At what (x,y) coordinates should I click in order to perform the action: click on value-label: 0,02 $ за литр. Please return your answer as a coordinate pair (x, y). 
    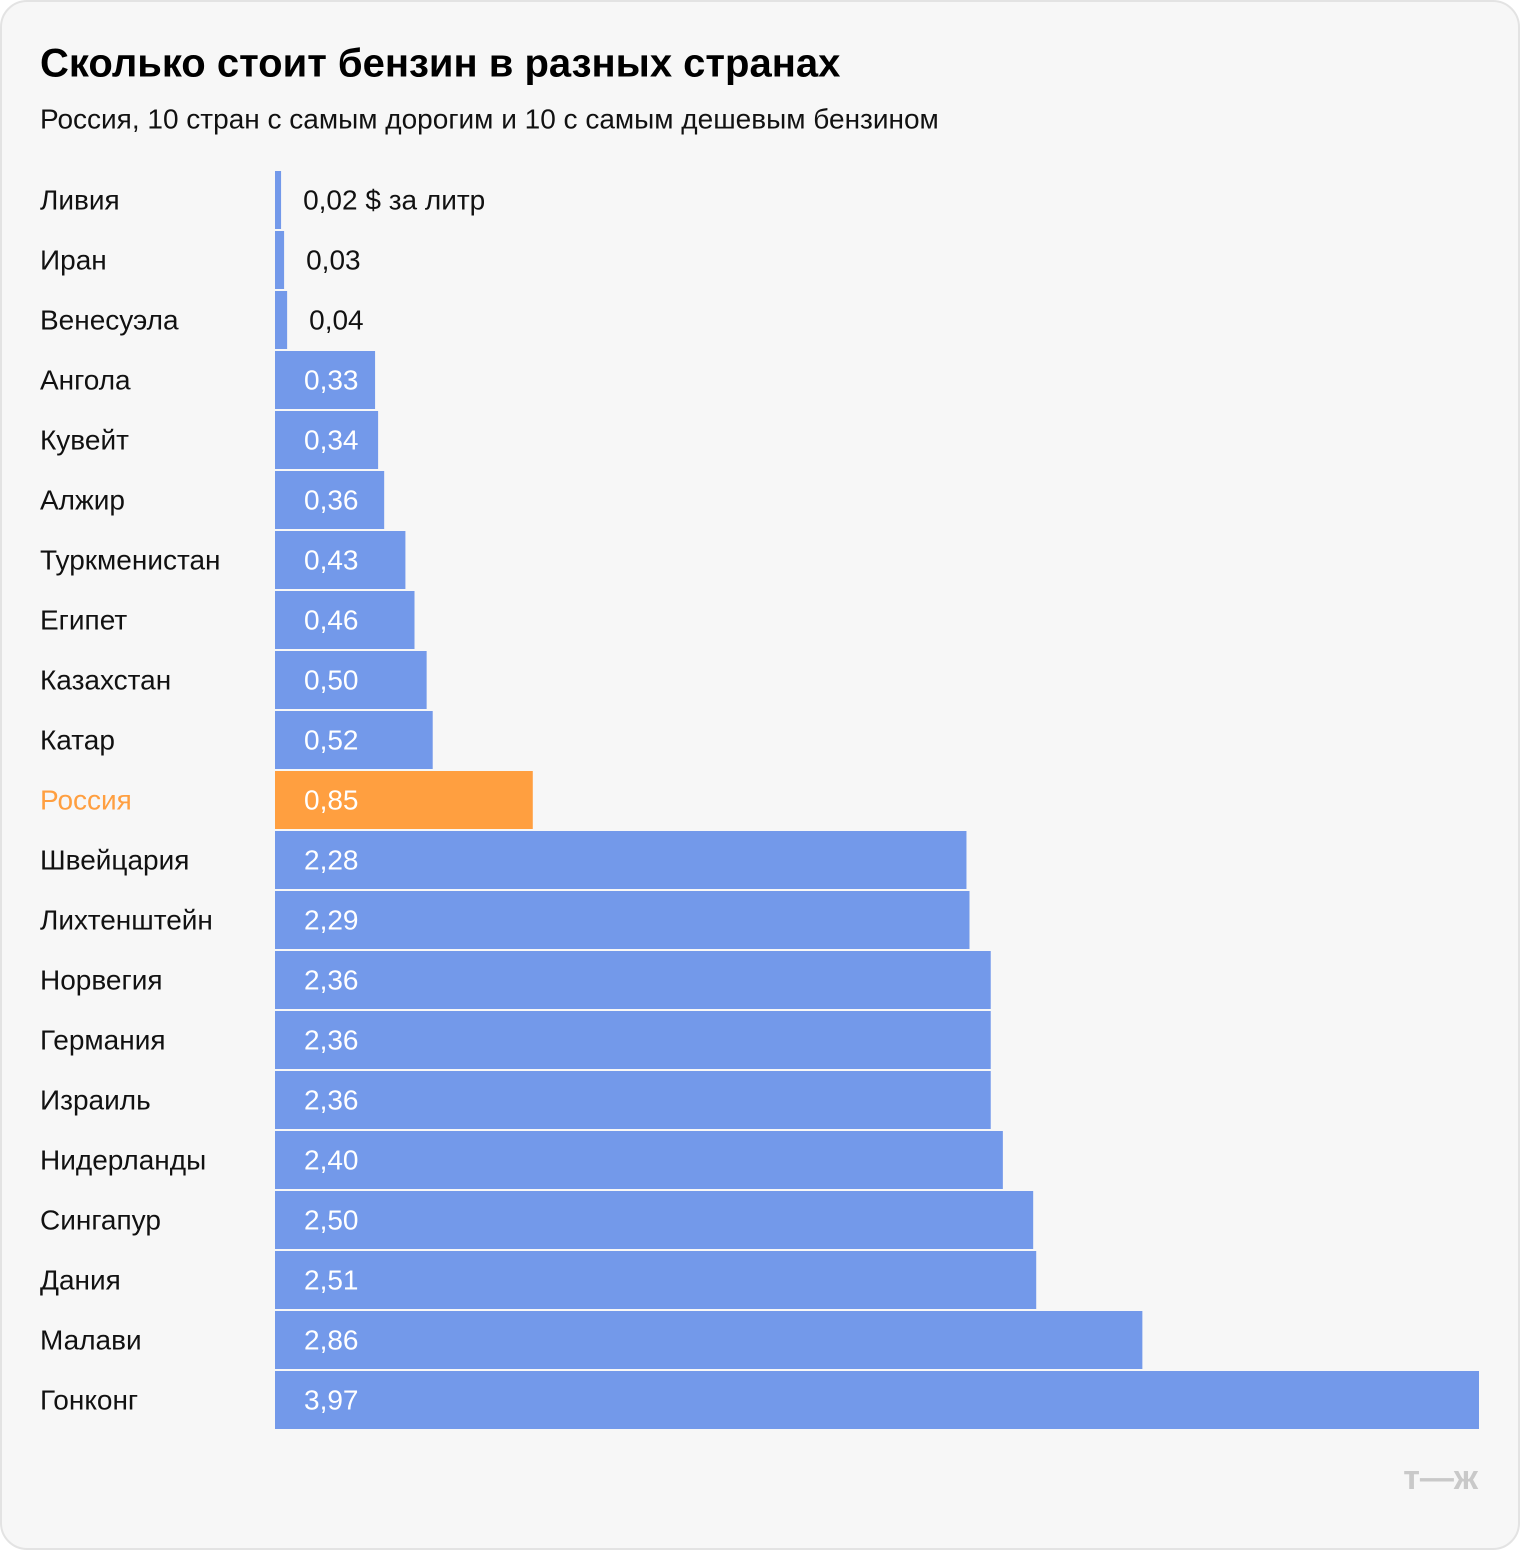
    Looking at the image, I should click on (394, 199).